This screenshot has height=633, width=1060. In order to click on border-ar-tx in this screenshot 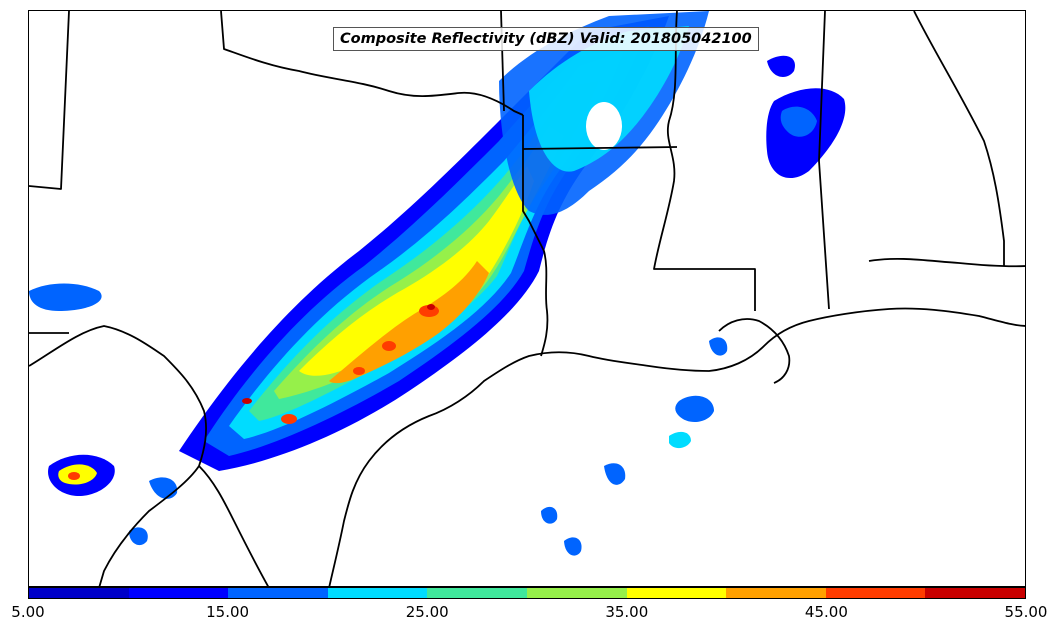, I will do `click(535, 236)`.